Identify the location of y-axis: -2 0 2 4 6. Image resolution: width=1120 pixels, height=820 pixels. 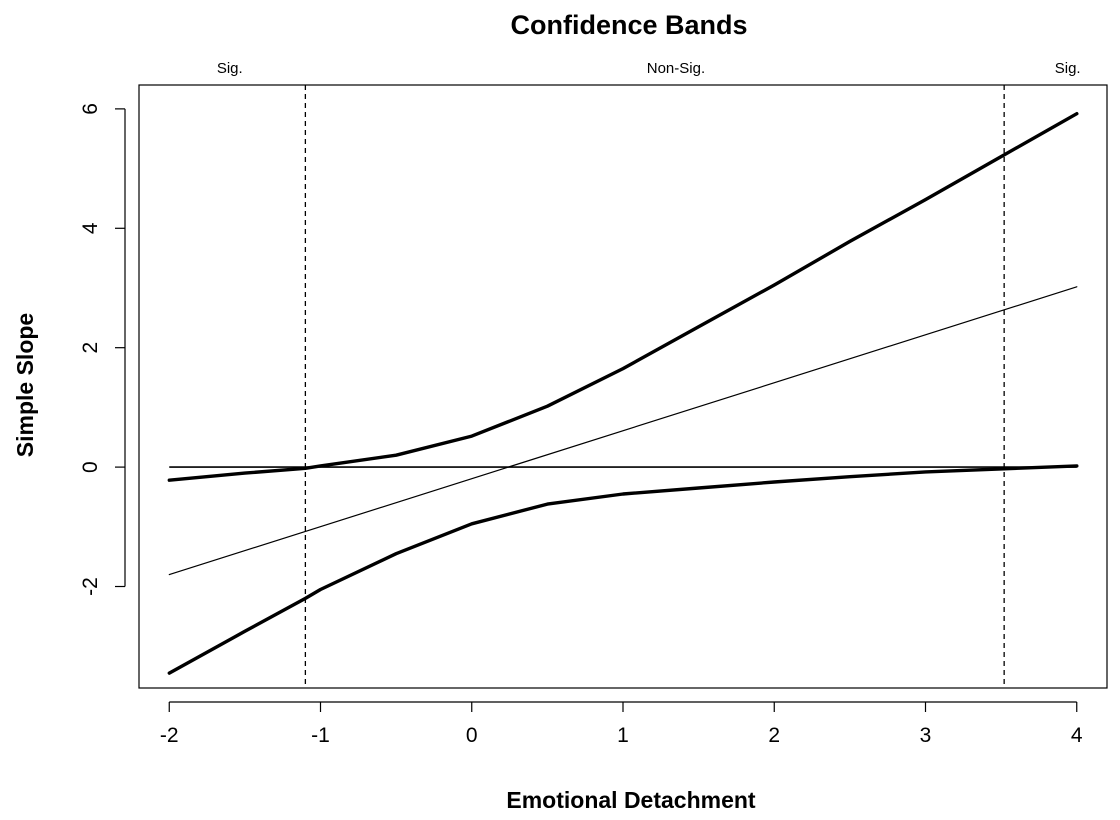
(102, 349).